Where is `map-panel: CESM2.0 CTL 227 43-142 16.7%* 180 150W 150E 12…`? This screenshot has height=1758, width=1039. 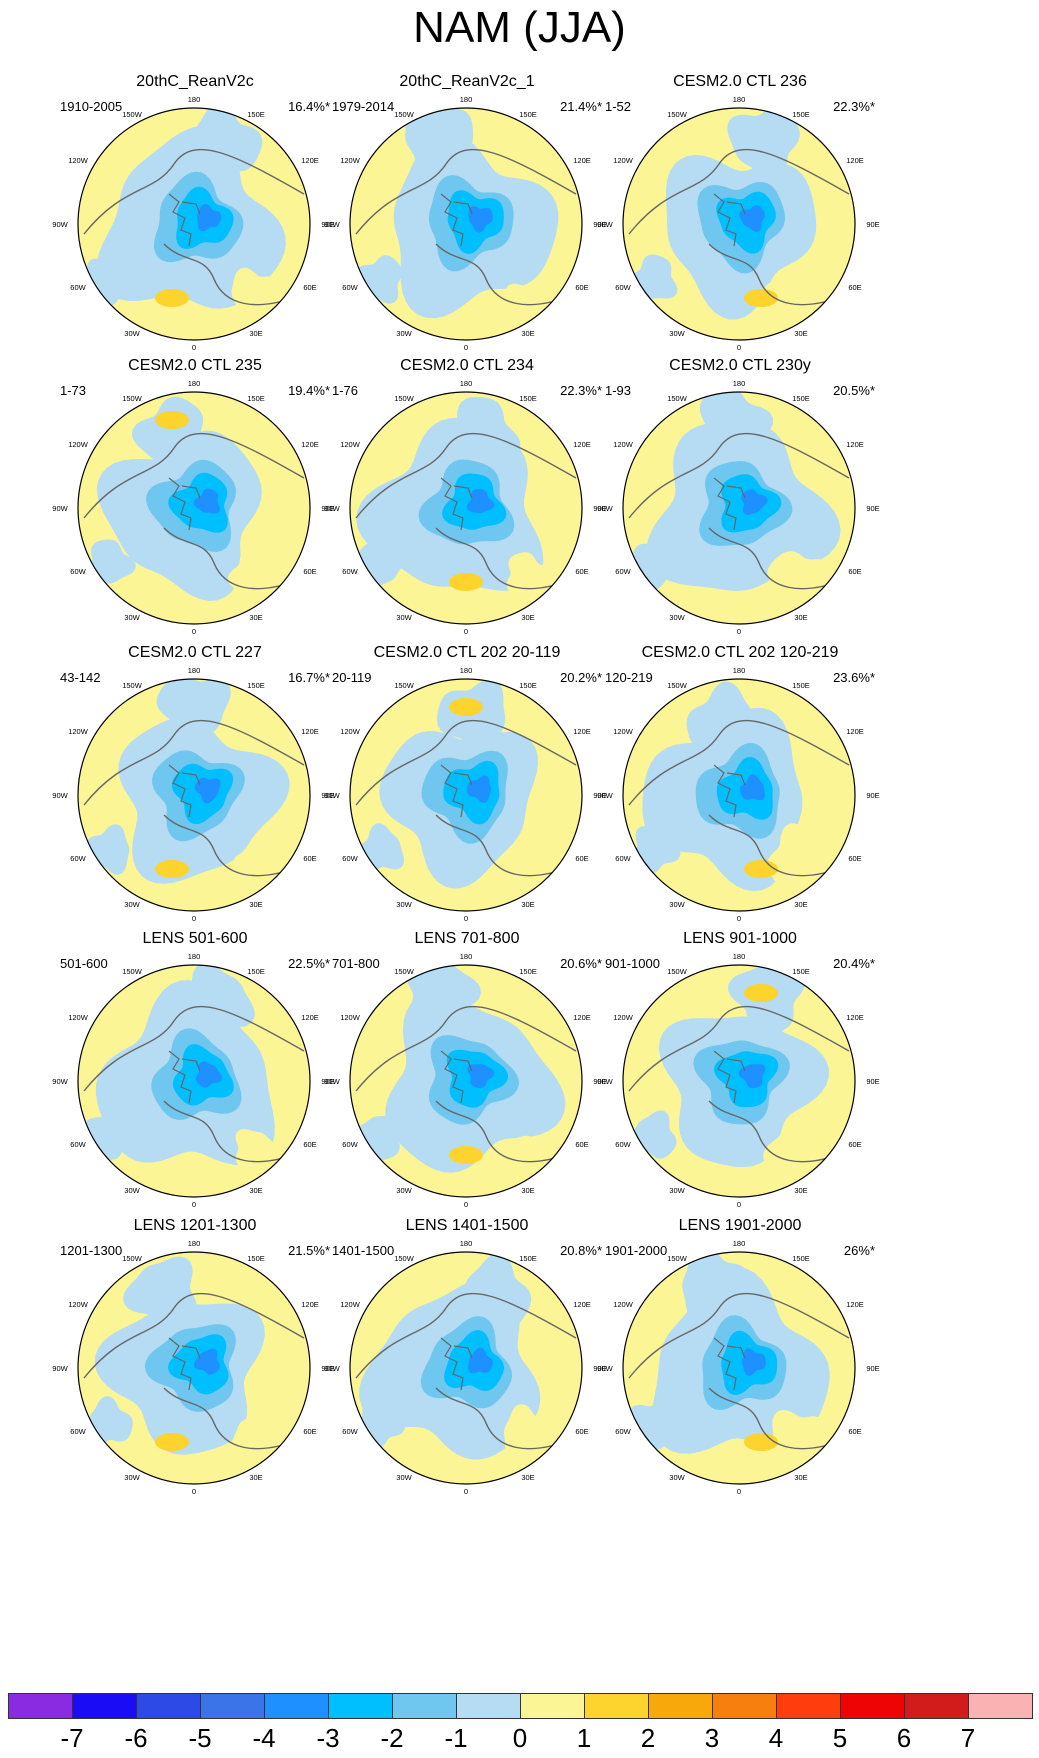
map-panel: CESM2.0 CTL 227 43-142 16.7%* 180 150W 150E 12… is located at coordinates (195, 798).